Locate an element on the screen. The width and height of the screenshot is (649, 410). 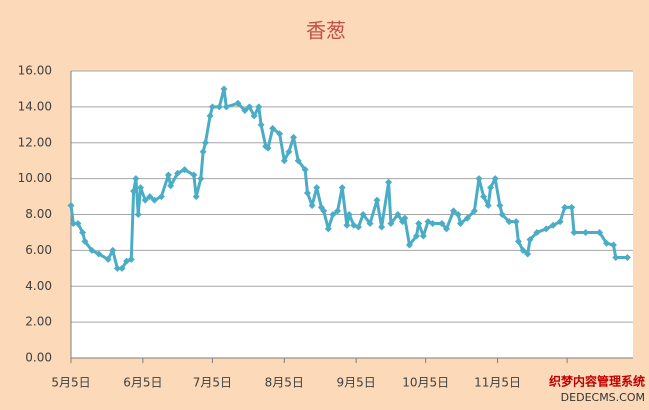
watermark: 织梦内容管理系统 is located at coordinates (597, 381).